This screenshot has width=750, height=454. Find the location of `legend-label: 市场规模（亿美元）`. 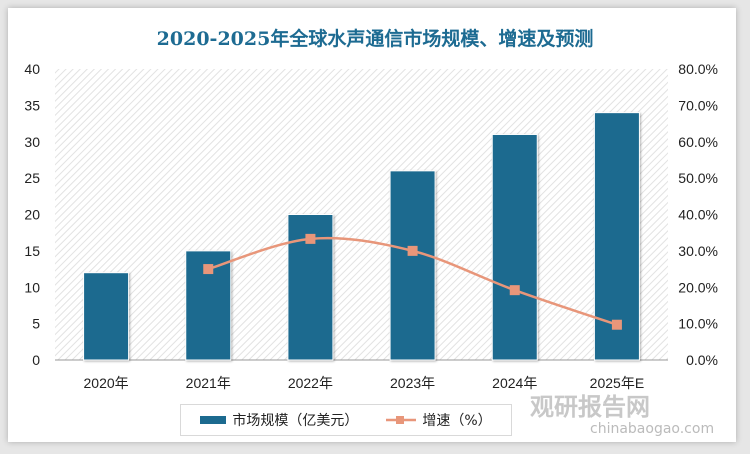

legend-label: 市场规模（亿美元） is located at coordinates (295, 421).